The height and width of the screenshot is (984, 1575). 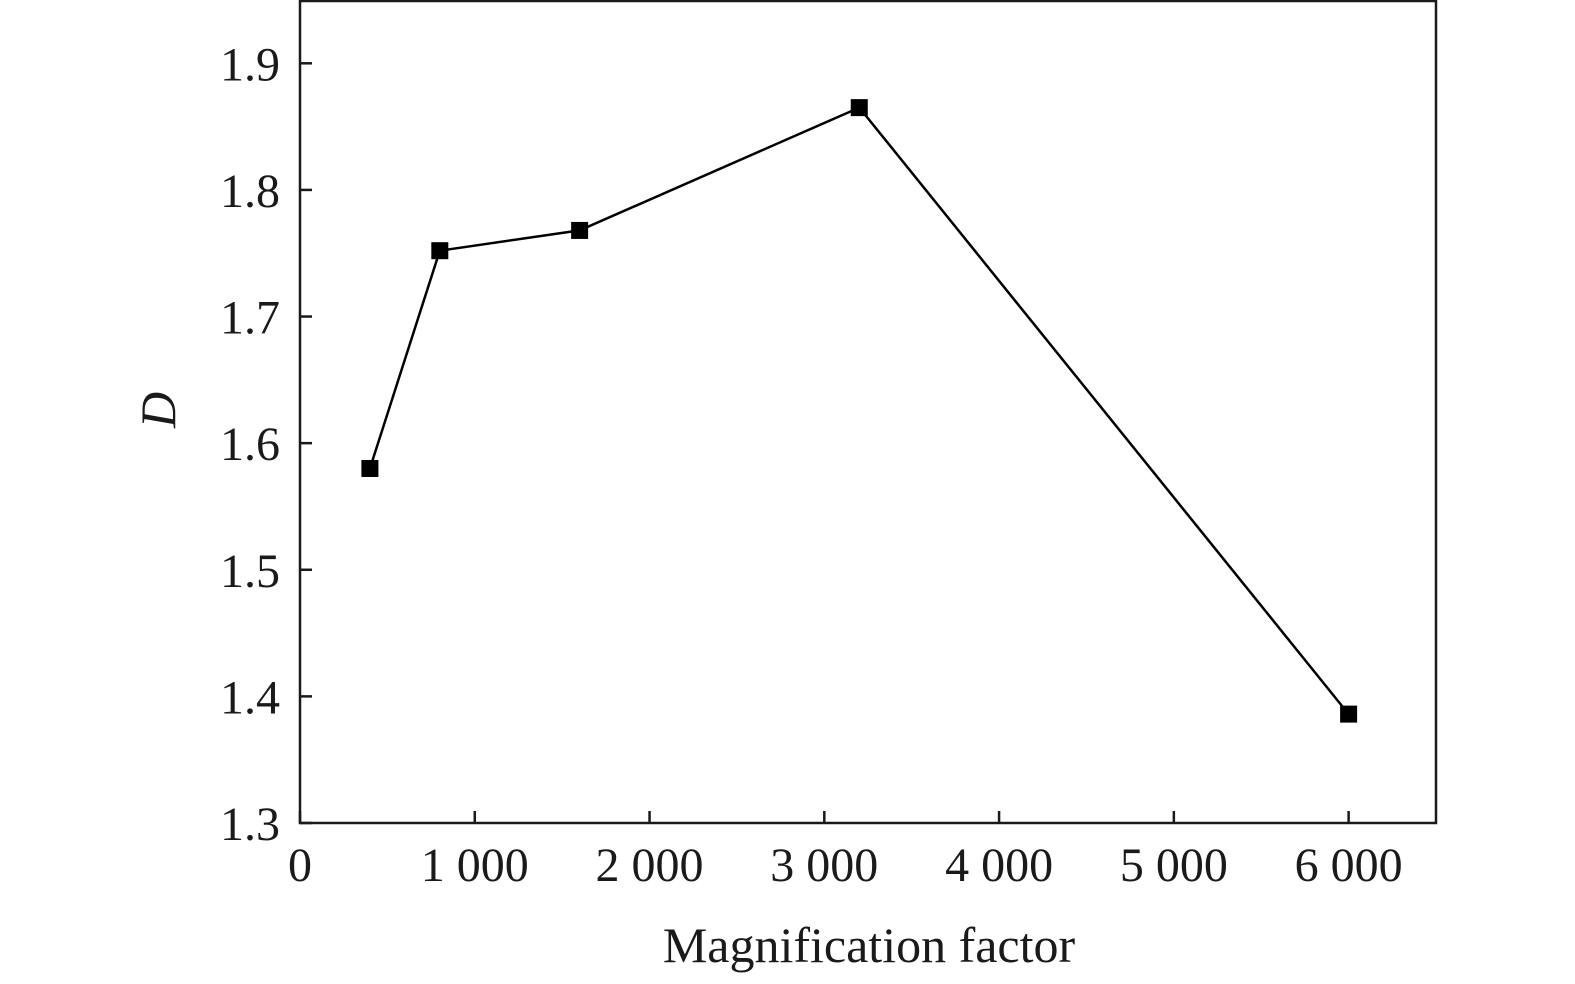 I want to click on x-tick-label: 2 000, so click(x=650, y=865).